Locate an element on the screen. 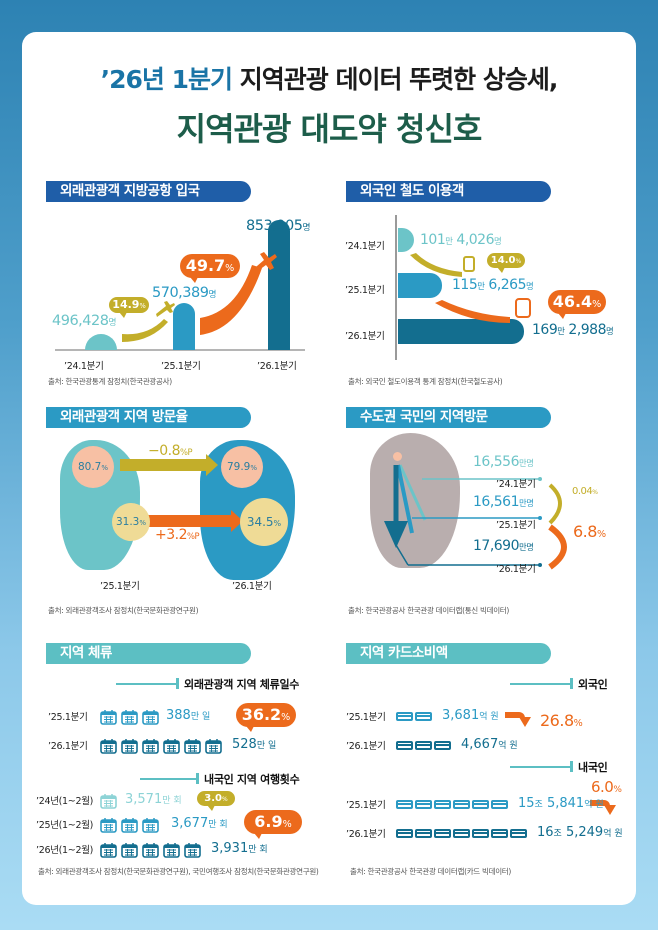 This screenshot has width=658, height=930. trip-row-26: ’26년(1~2월) 3,931만 회 is located at coordinates (152, 848).